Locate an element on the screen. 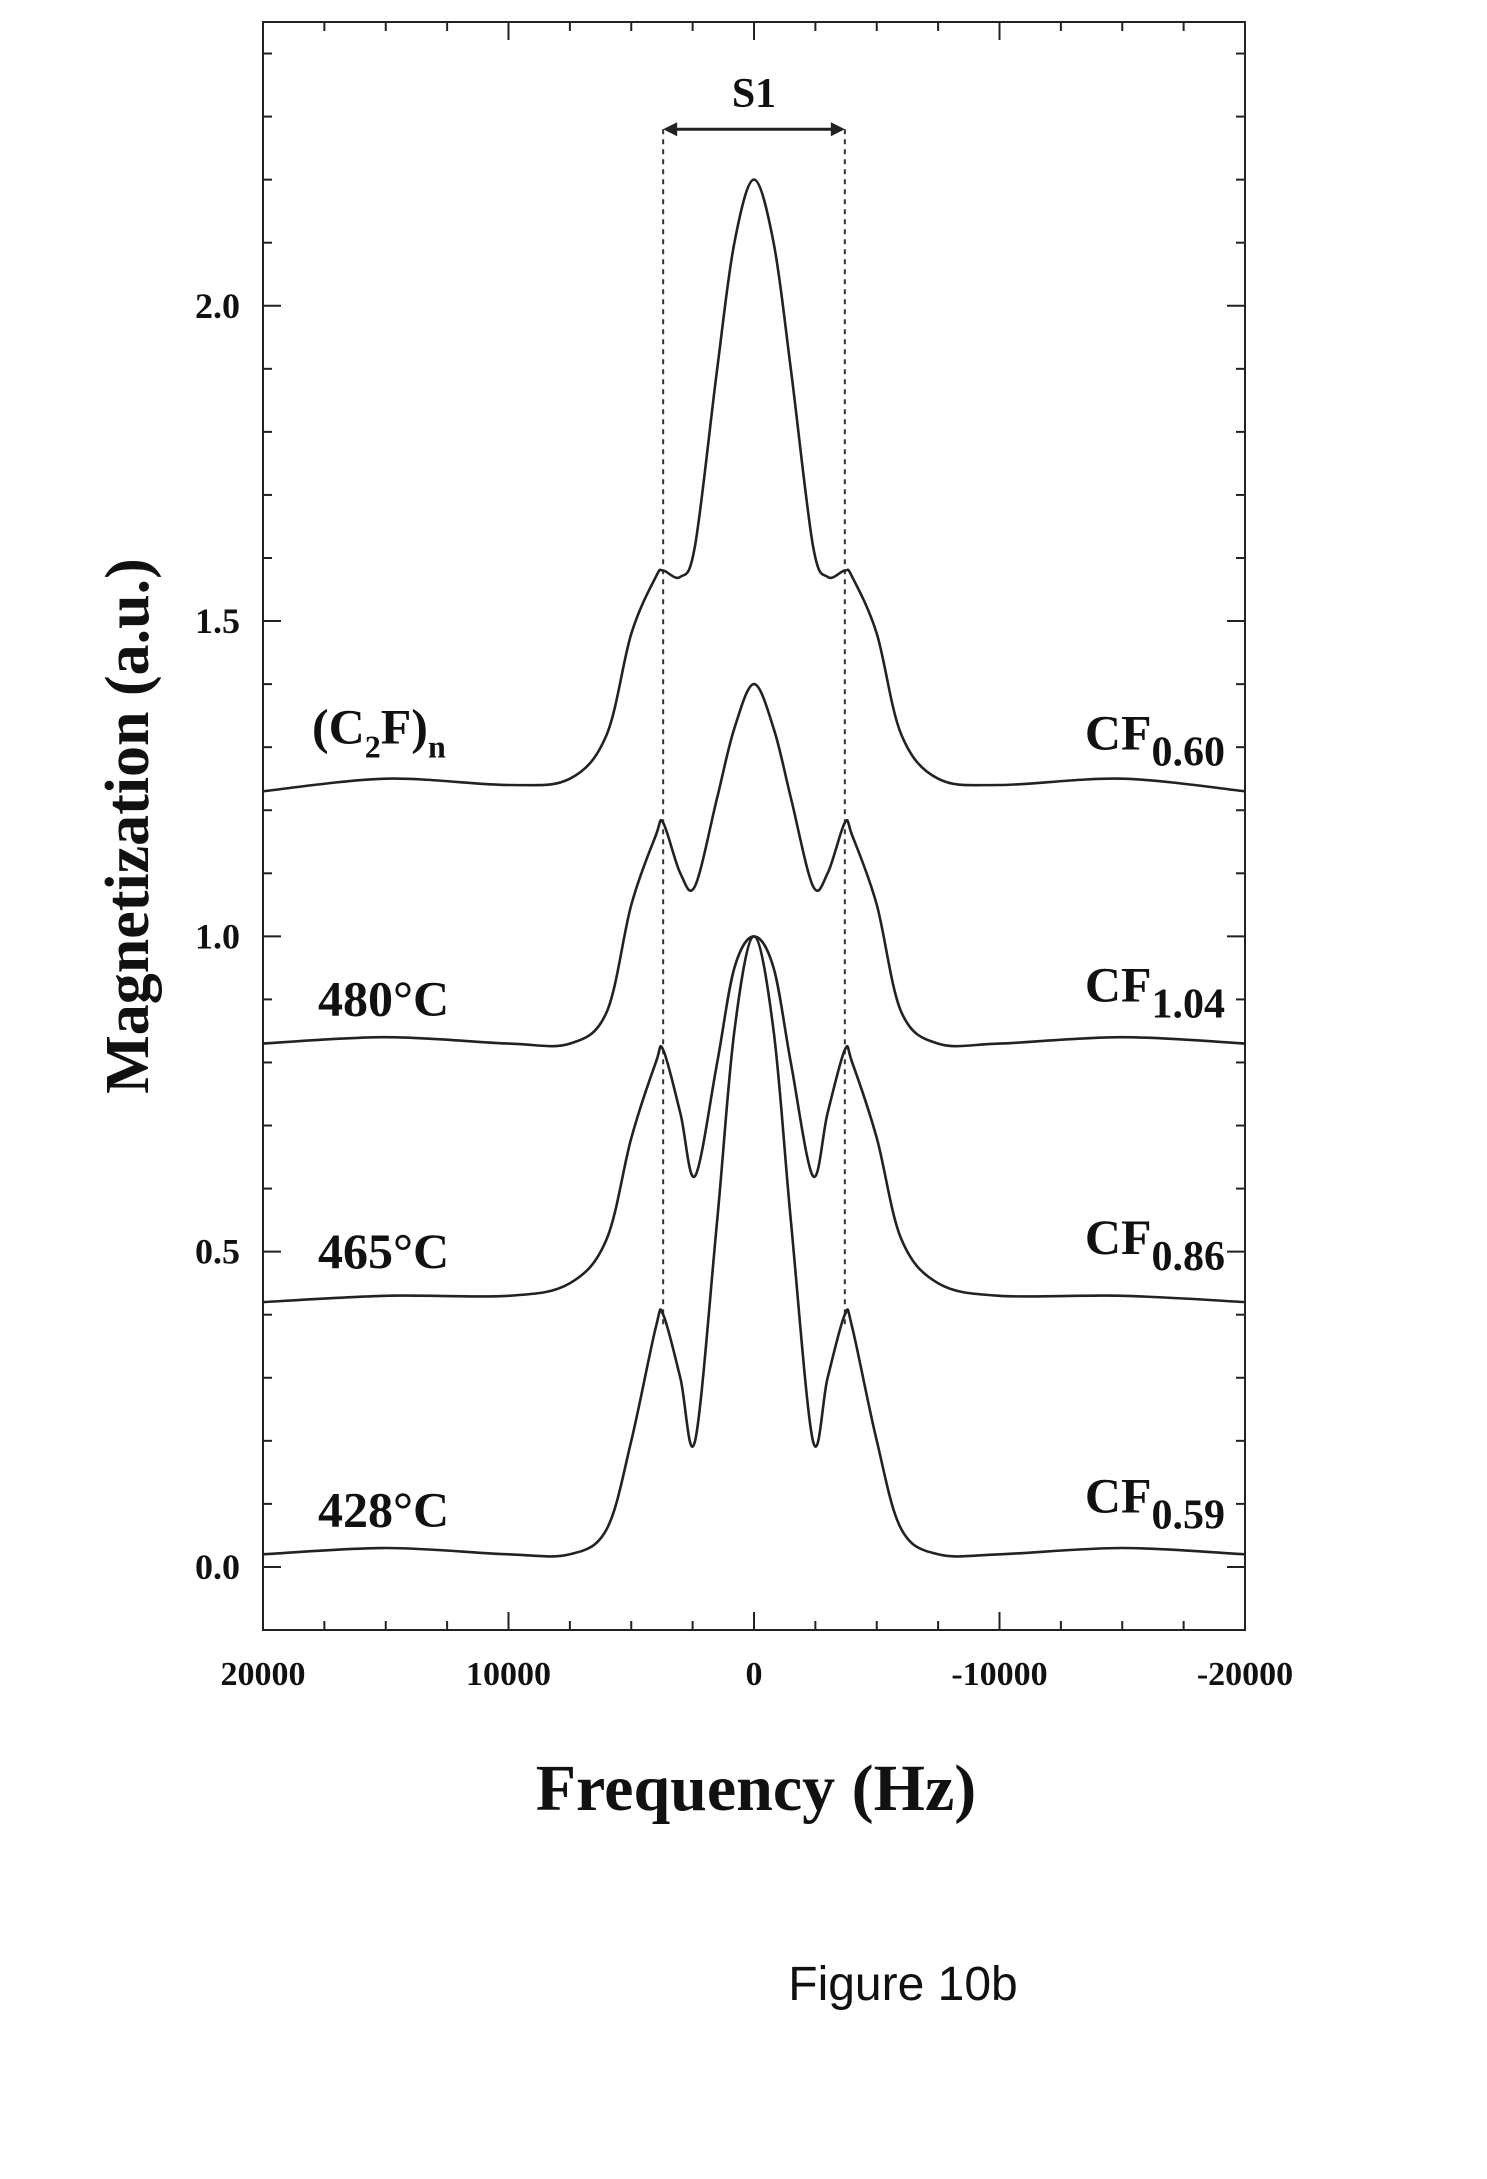 The width and height of the screenshot is (1487, 2179). right-curve-label: CF0.59 is located at coordinates (1155, 1502).